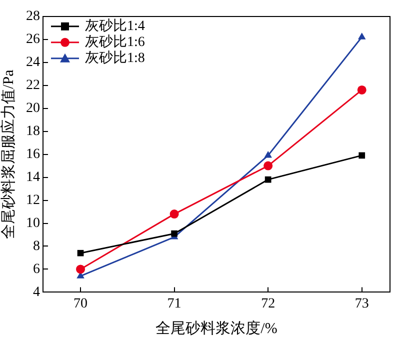  I want to click on legend-label: 灰砂比1:6, so click(115, 42).